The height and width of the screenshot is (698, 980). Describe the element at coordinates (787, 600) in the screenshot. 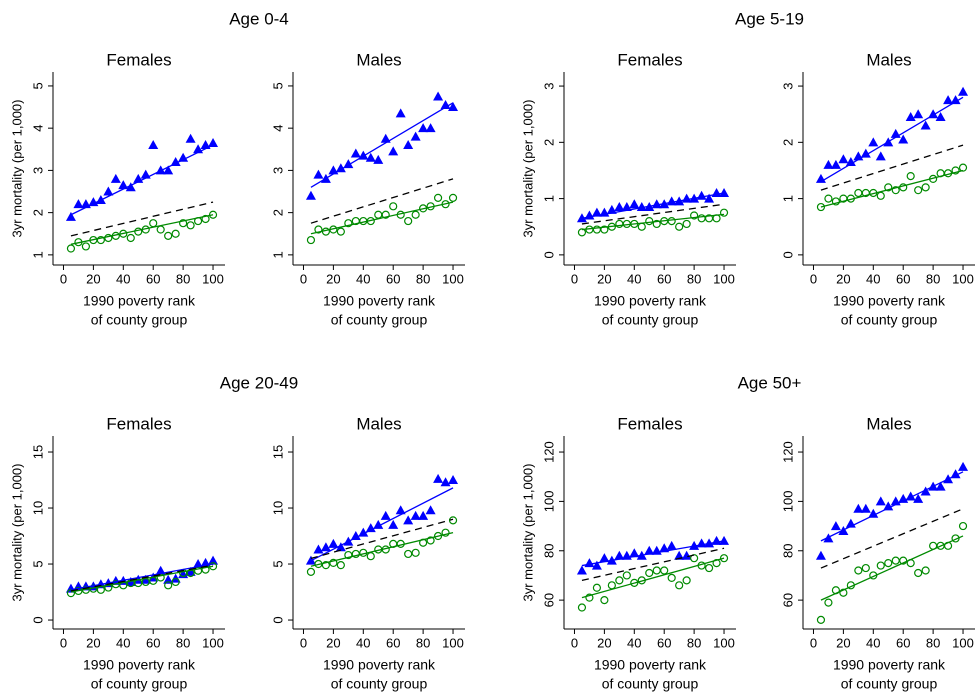

I see `y-tick-label: 60` at that location.